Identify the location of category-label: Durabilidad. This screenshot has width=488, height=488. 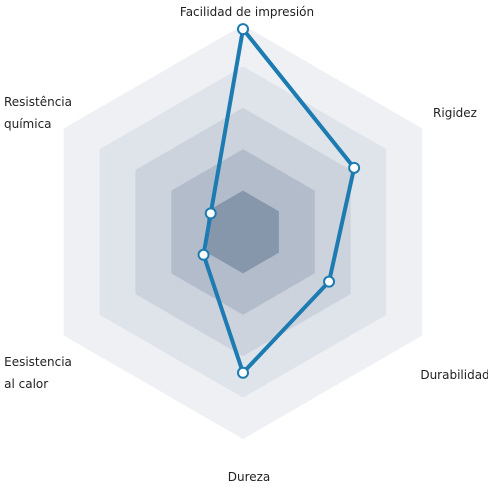
(454, 375).